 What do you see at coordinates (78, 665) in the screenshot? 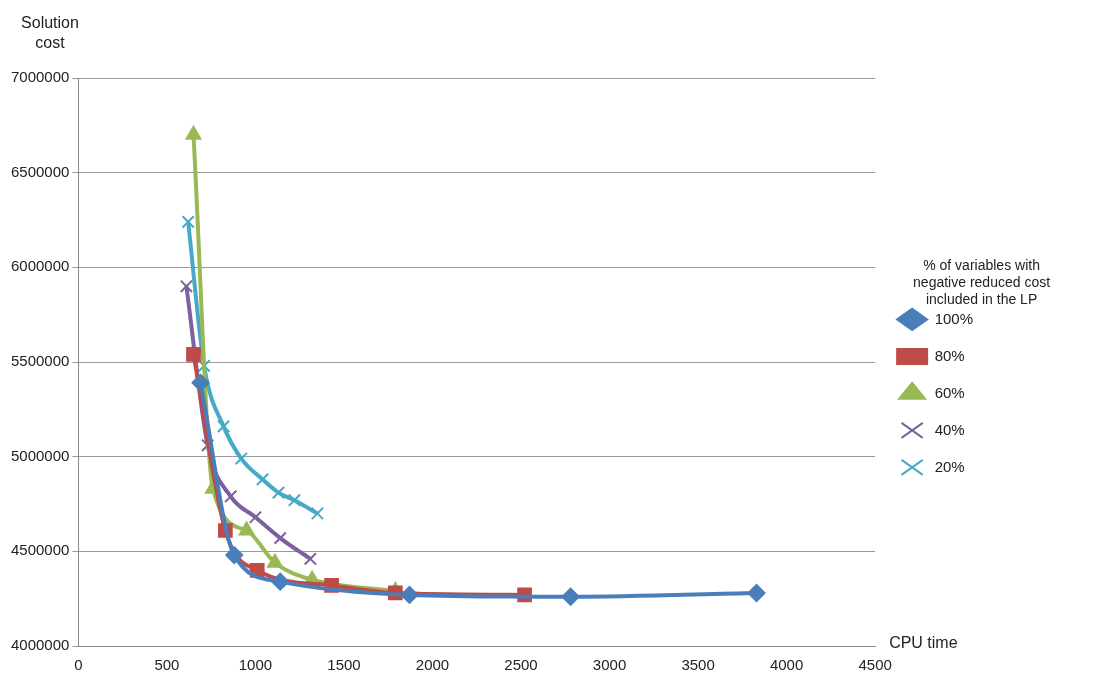
I see `x-tick-label: 0` at bounding box center [78, 665].